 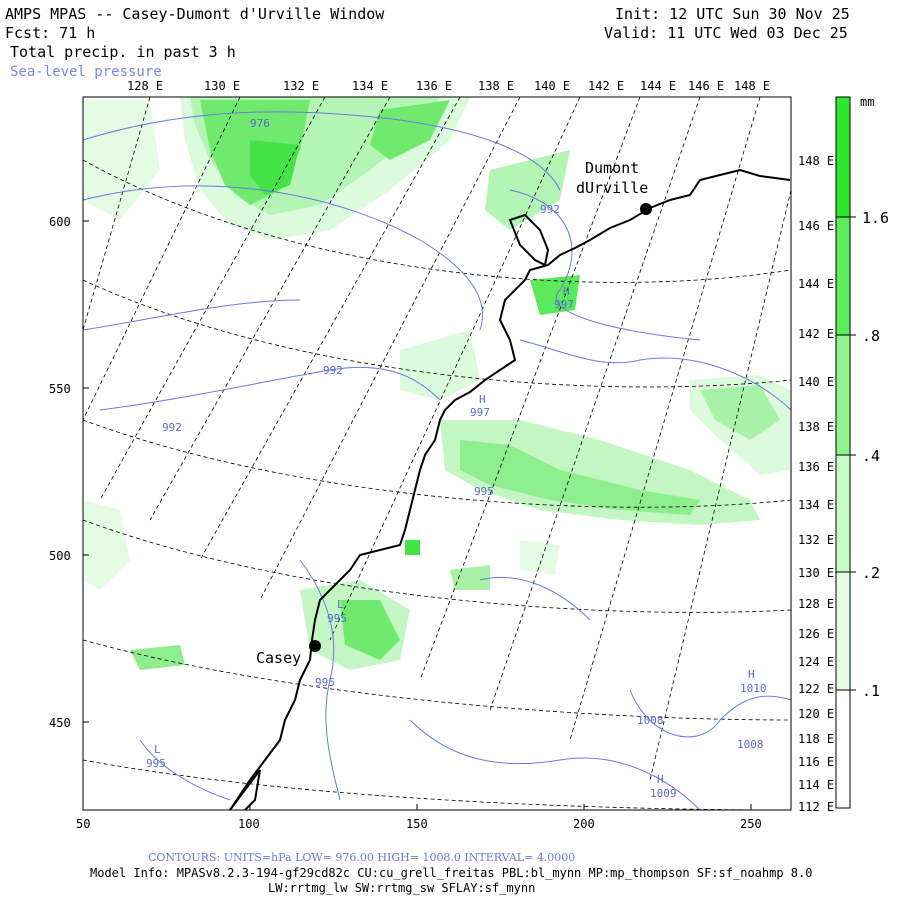 I want to click on colorbar-units: mm, so click(x=867, y=102).